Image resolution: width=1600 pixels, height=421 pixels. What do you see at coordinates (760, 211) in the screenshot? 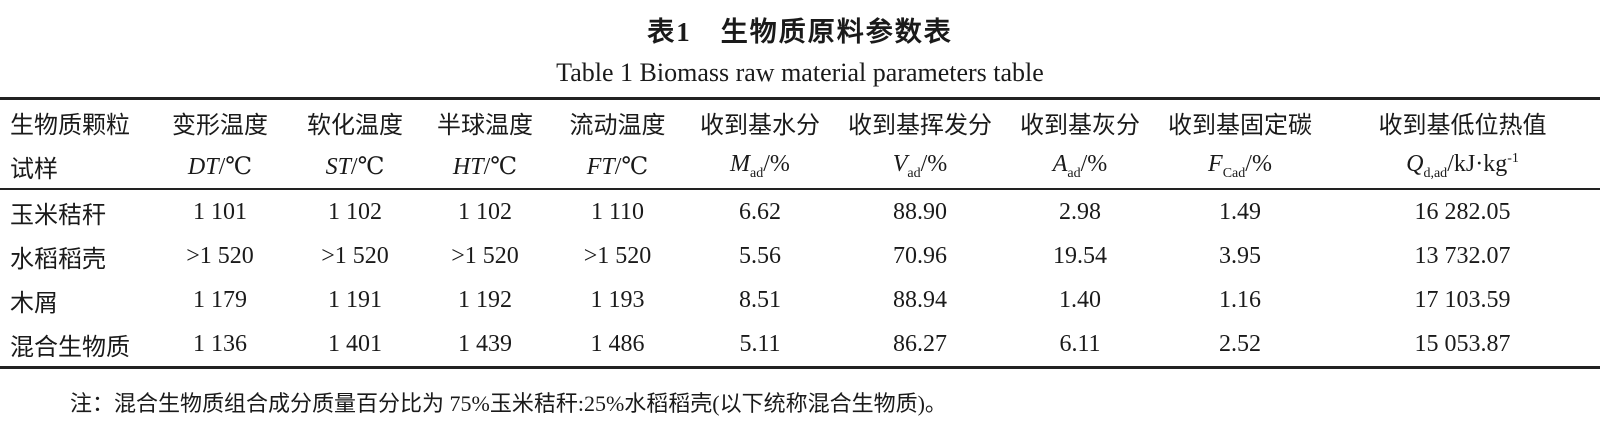
I see `table-cell: 6.62` at bounding box center [760, 211].